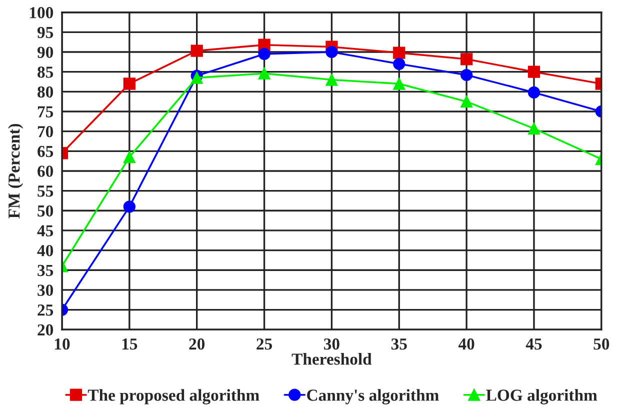 This screenshot has height=412, width=620. I want to click on y-tick-label: 55, so click(46, 191).